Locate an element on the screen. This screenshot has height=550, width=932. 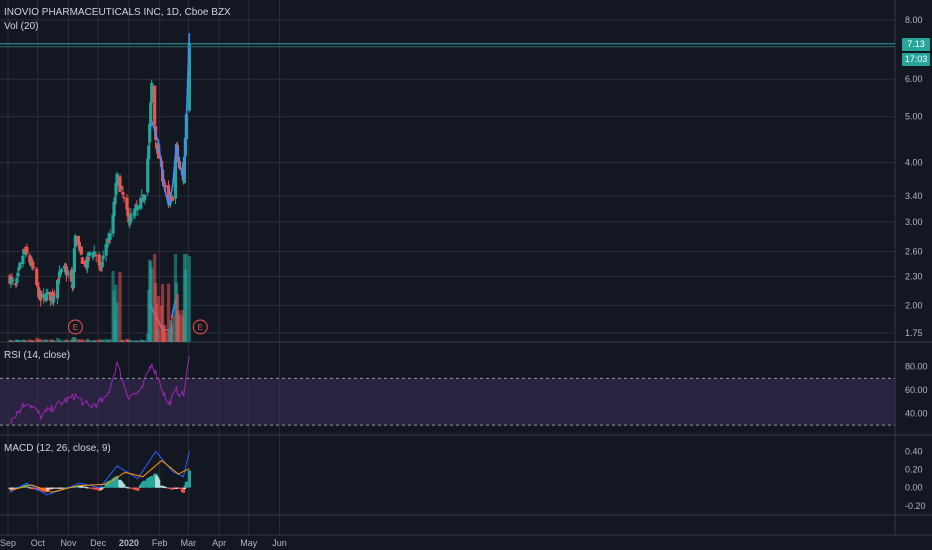
macd-pane is located at coordinates (99, 473).